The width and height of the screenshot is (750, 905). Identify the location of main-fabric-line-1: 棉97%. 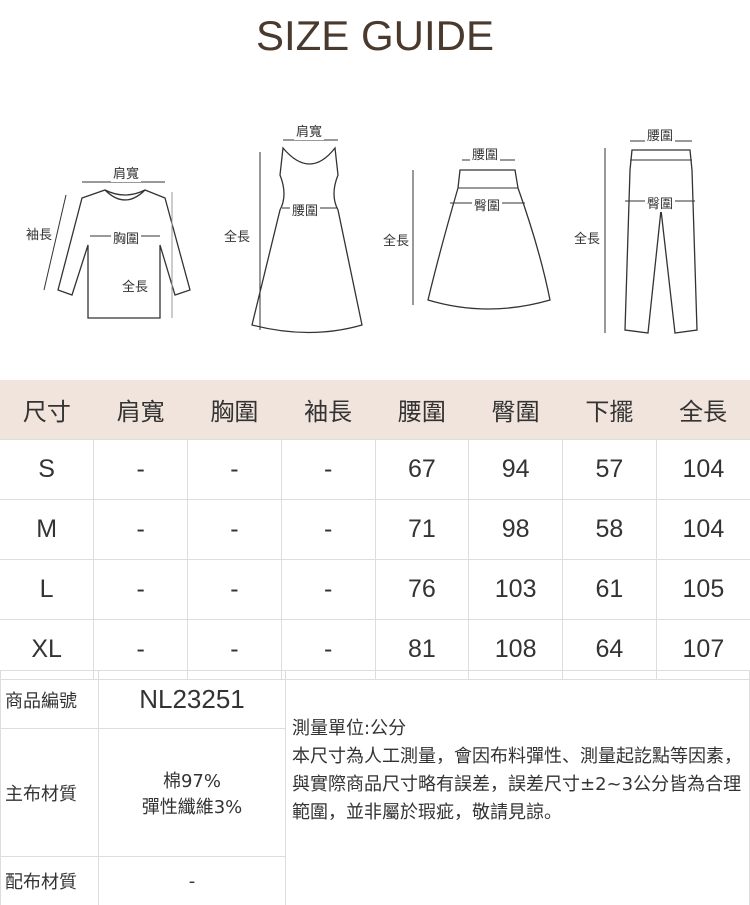
(191, 781).